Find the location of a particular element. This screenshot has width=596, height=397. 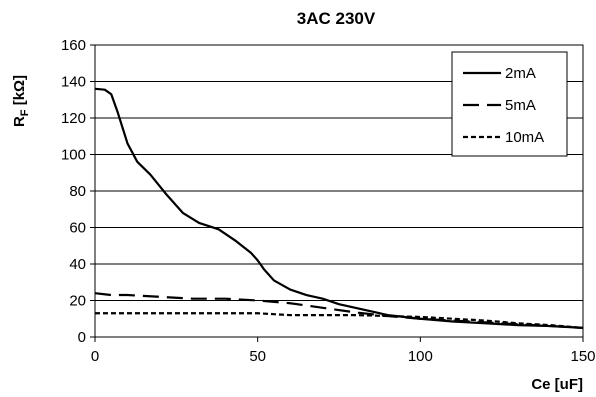

legend-label-10ma: 10mA is located at coordinates (524, 137).